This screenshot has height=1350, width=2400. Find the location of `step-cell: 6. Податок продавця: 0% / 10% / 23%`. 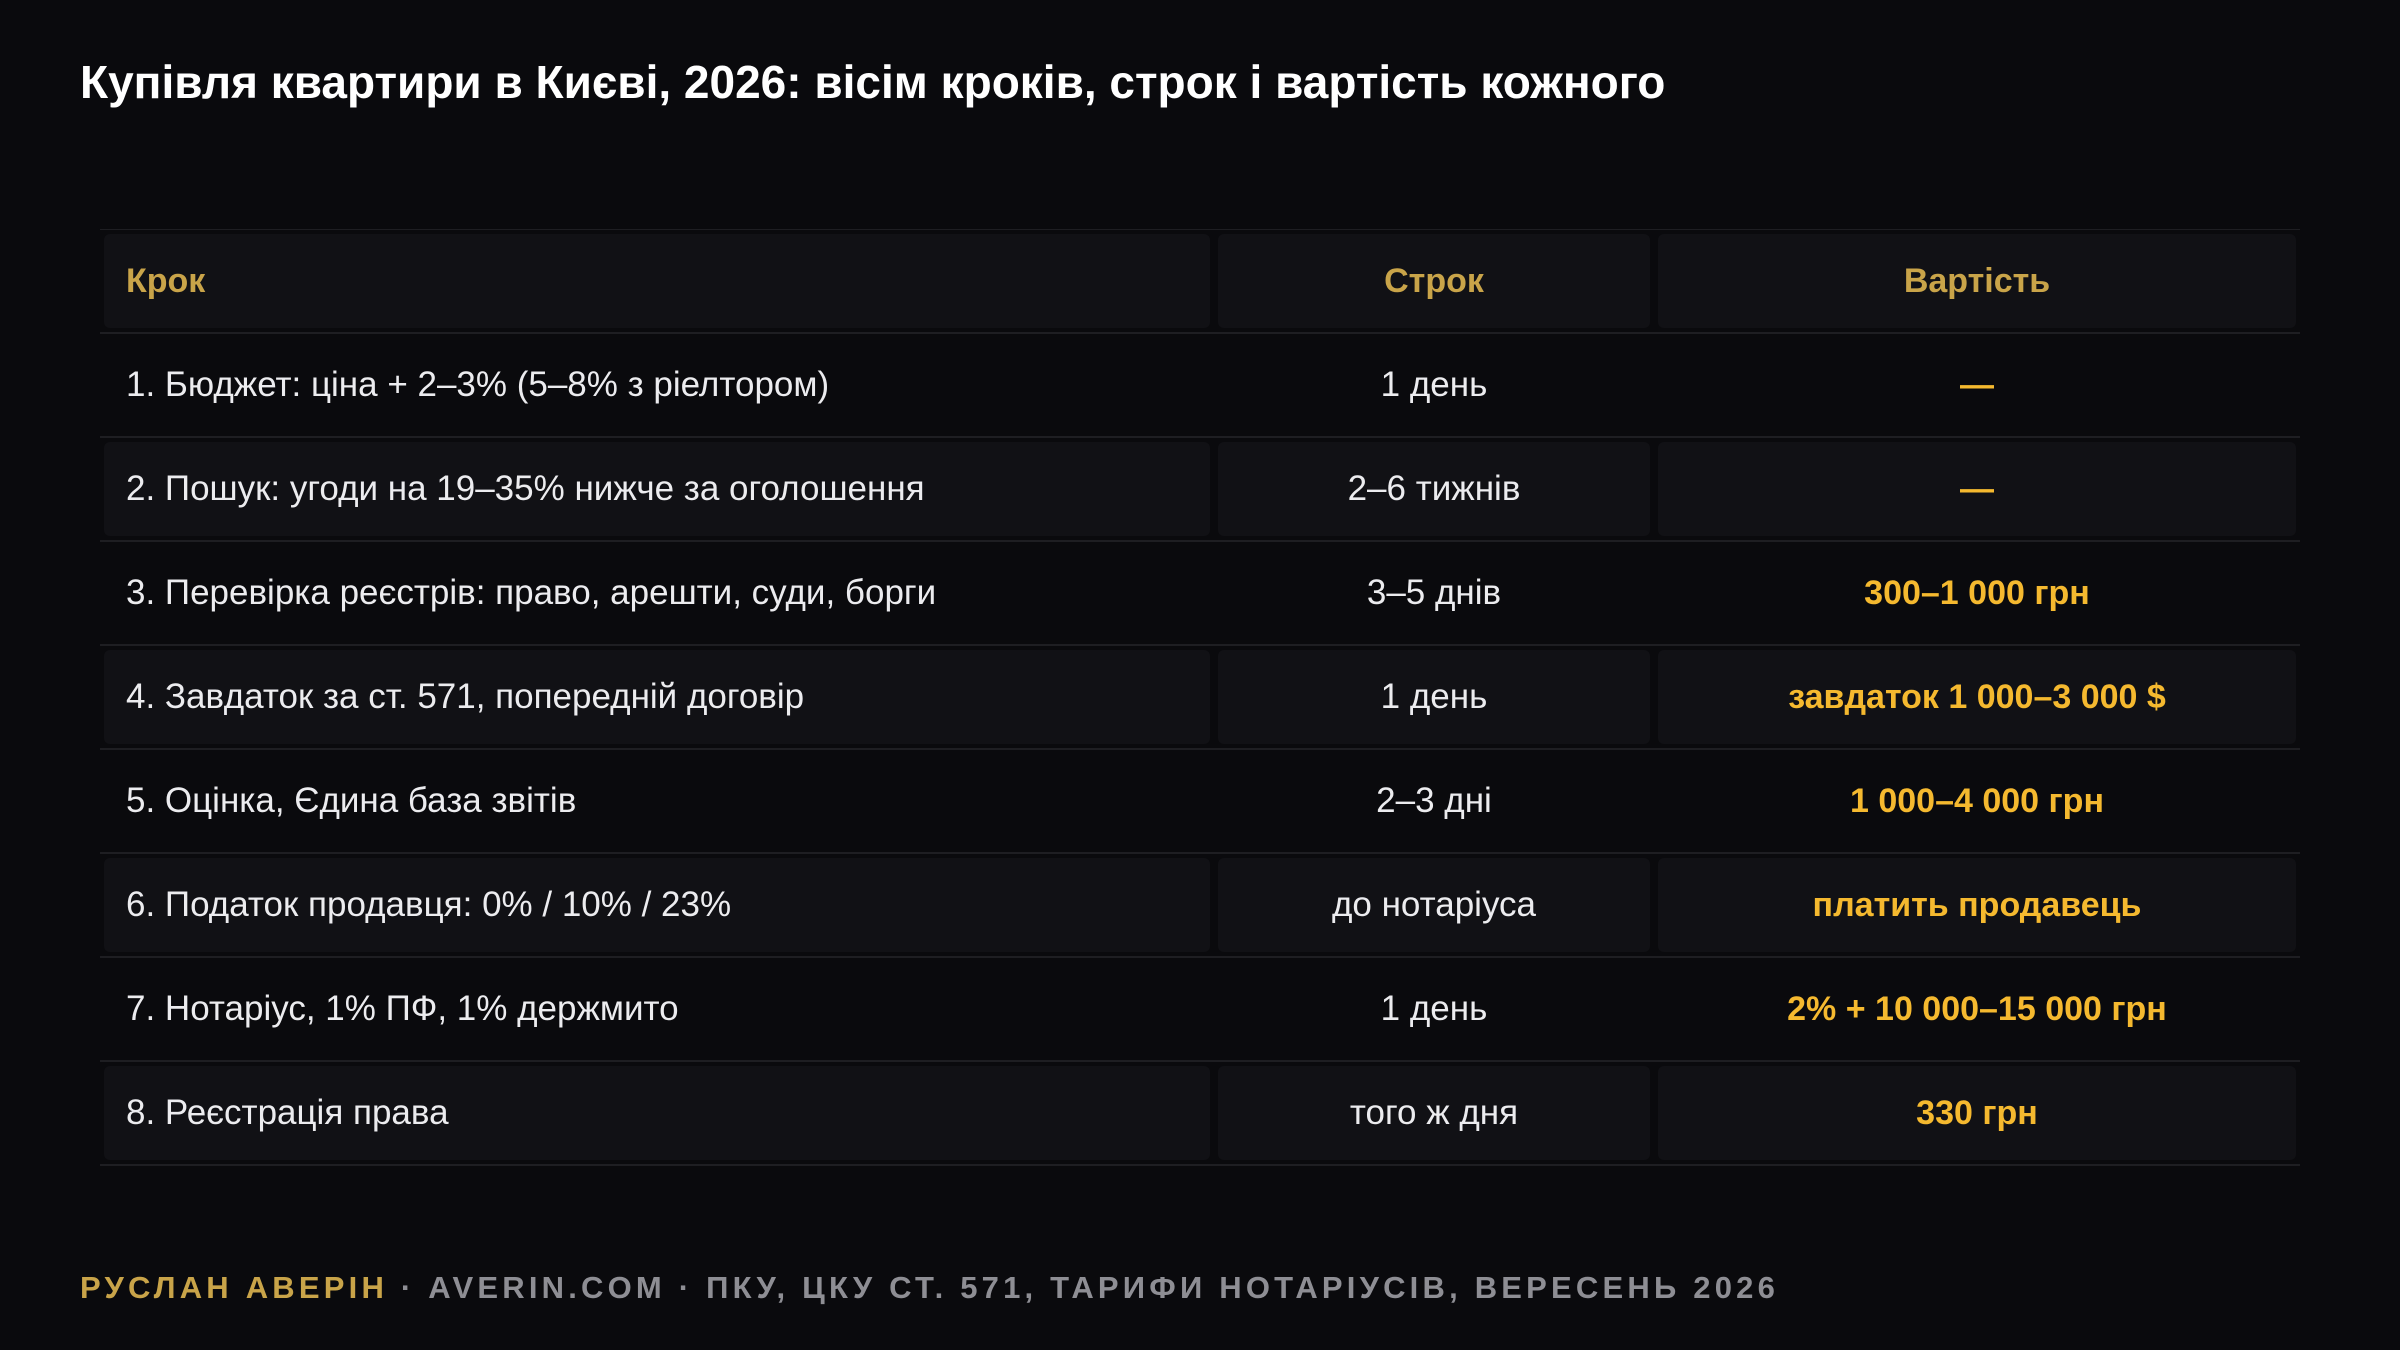

step-cell: 6. Податок продавця: 0% / 10% / 23% is located at coordinates (657, 905).